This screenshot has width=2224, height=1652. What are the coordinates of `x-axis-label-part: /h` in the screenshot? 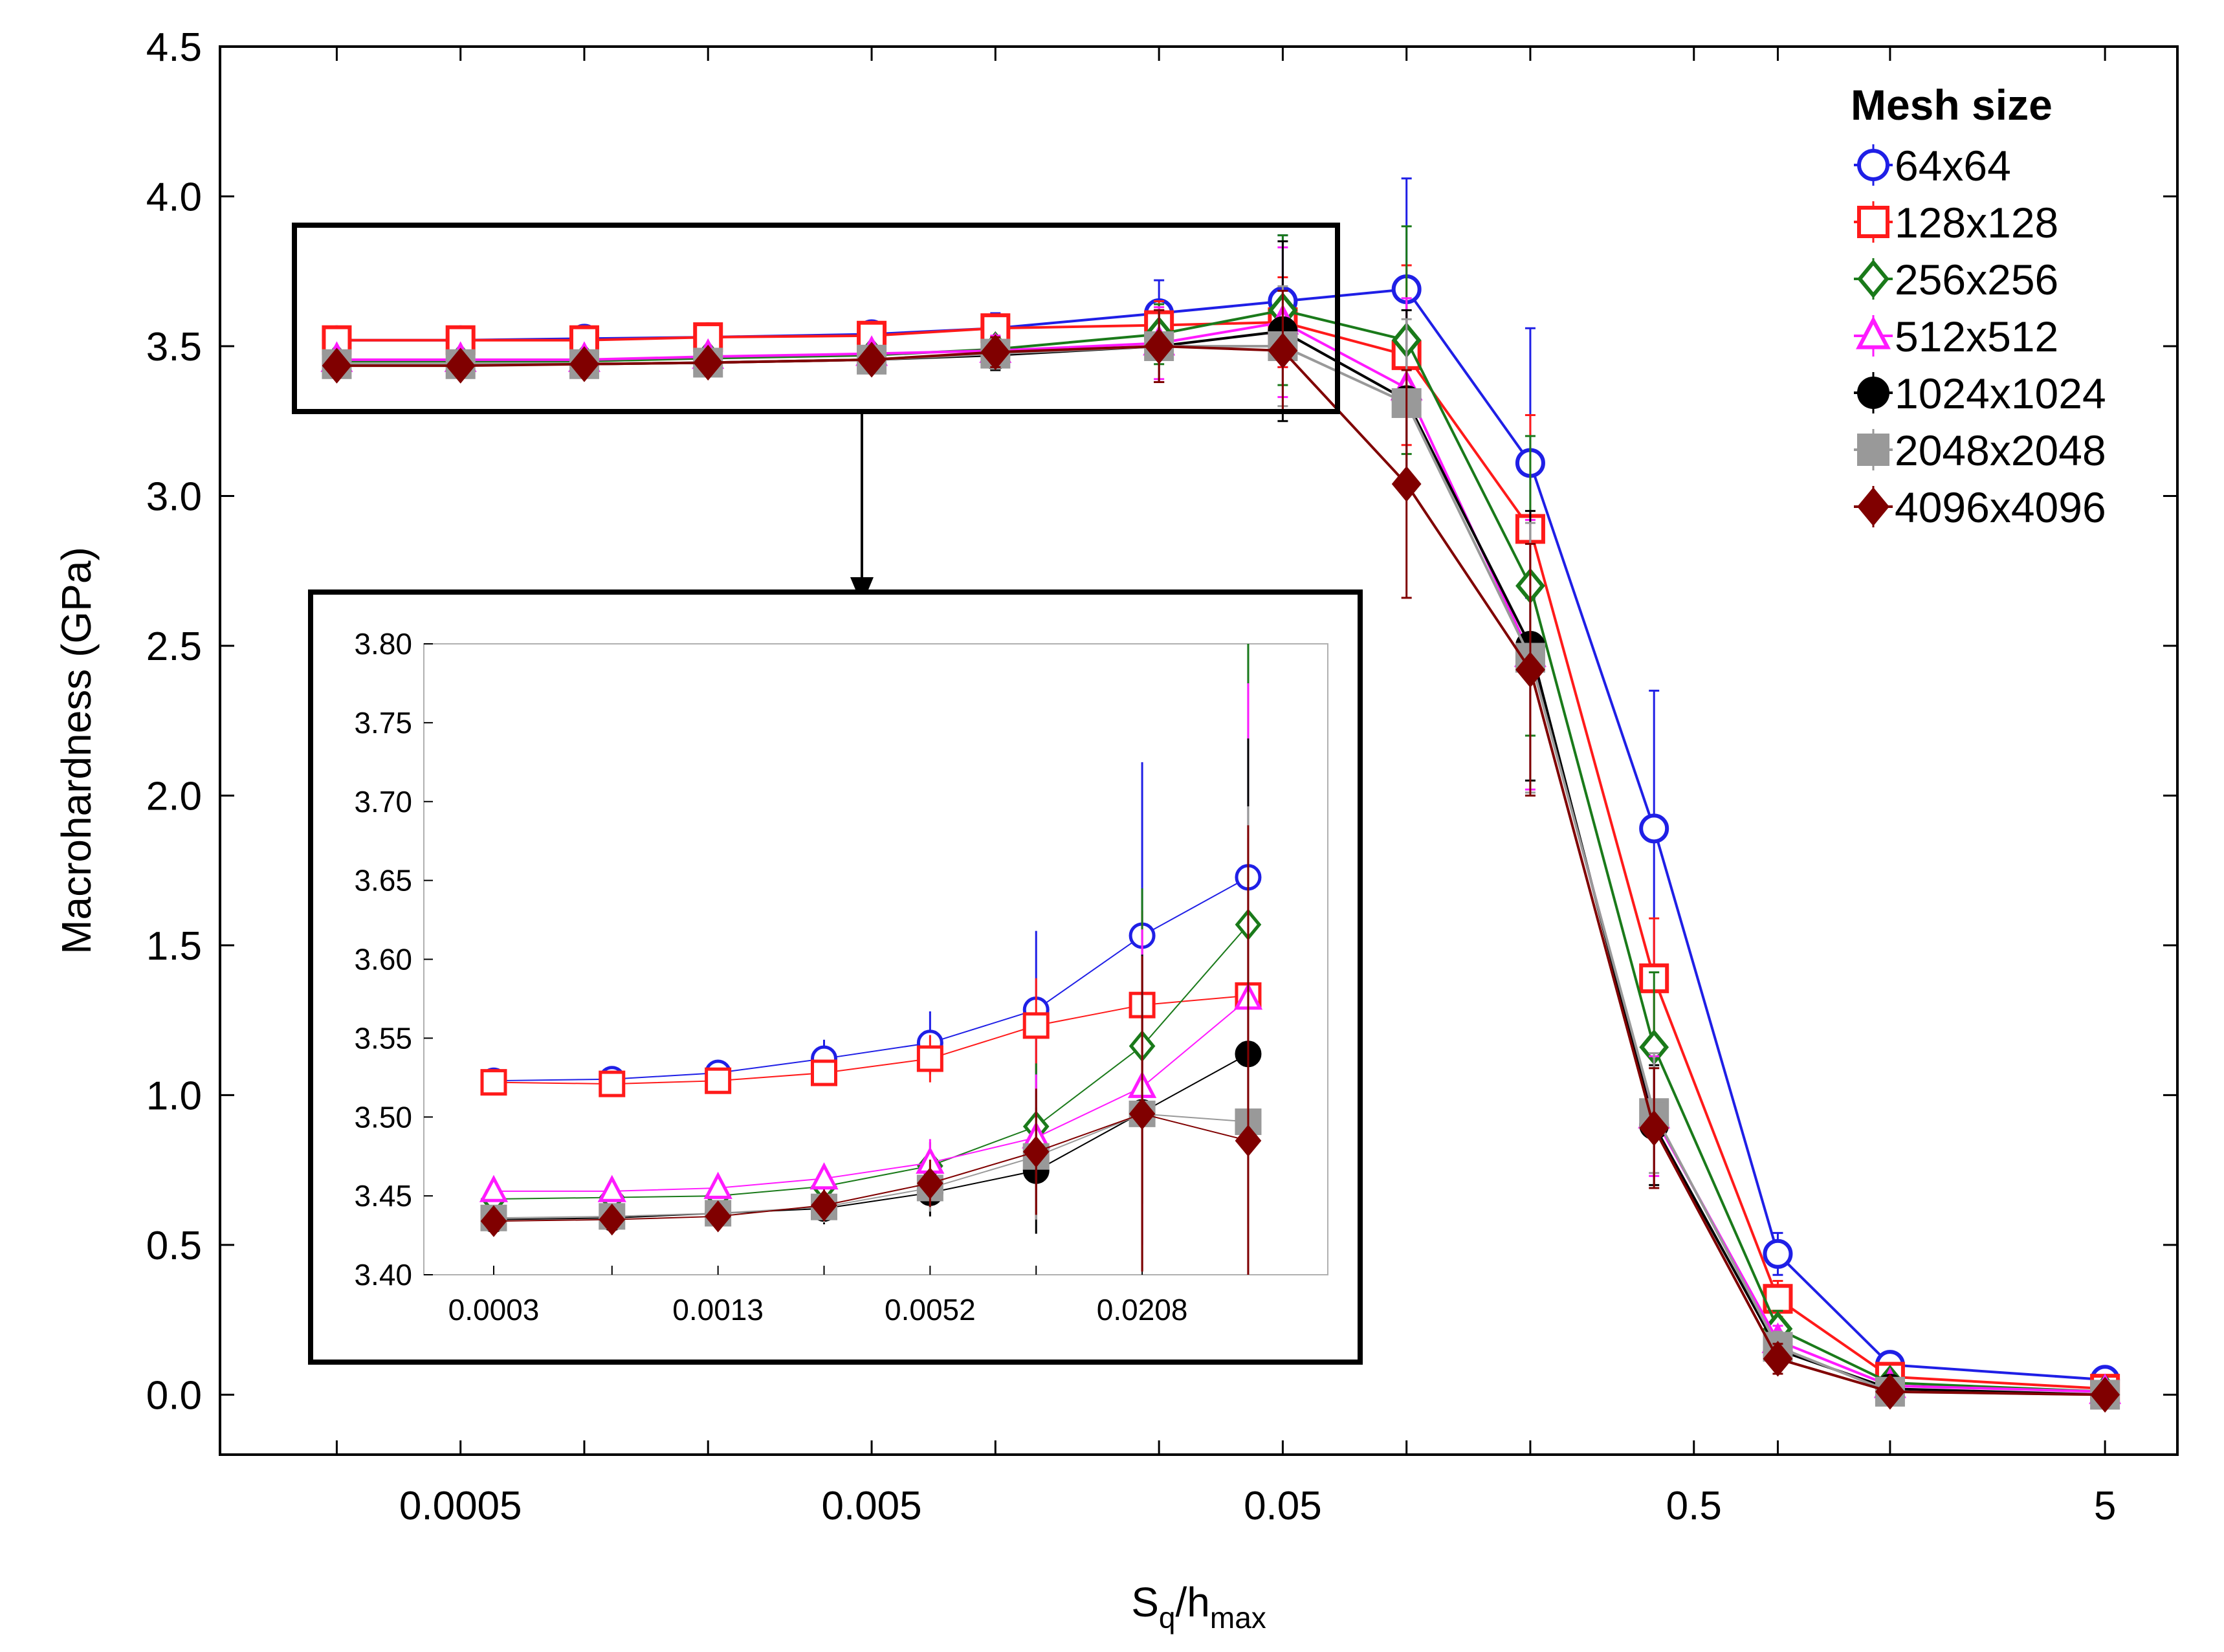 It's located at (1193, 1602).